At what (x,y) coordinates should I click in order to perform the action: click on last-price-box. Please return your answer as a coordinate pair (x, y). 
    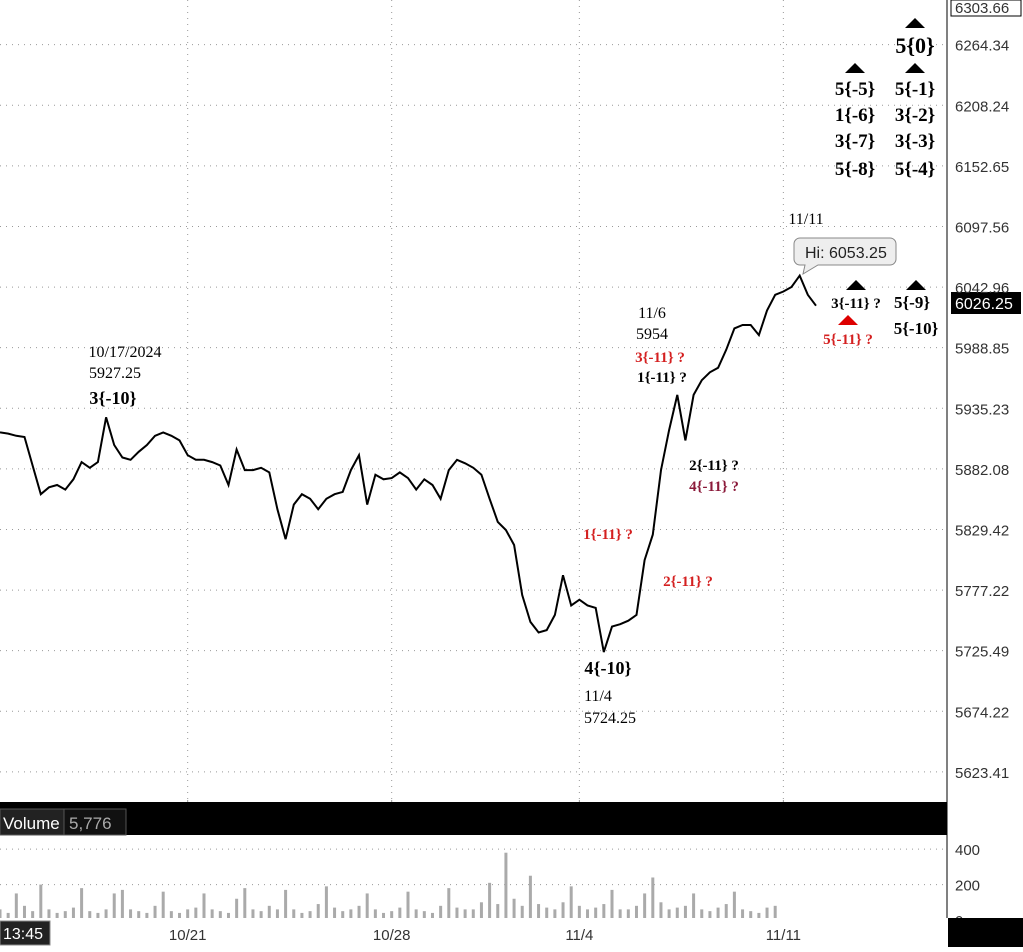
    Looking at the image, I should click on (986, 303).